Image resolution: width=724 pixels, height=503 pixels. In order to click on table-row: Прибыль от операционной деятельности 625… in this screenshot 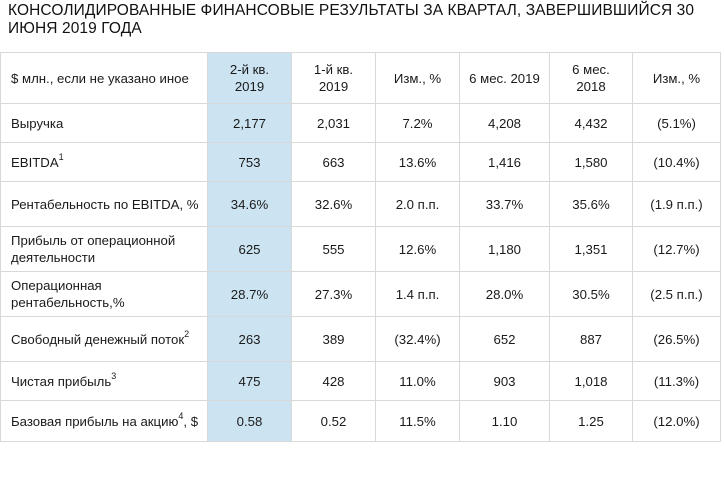, I will do `click(360, 249)`.